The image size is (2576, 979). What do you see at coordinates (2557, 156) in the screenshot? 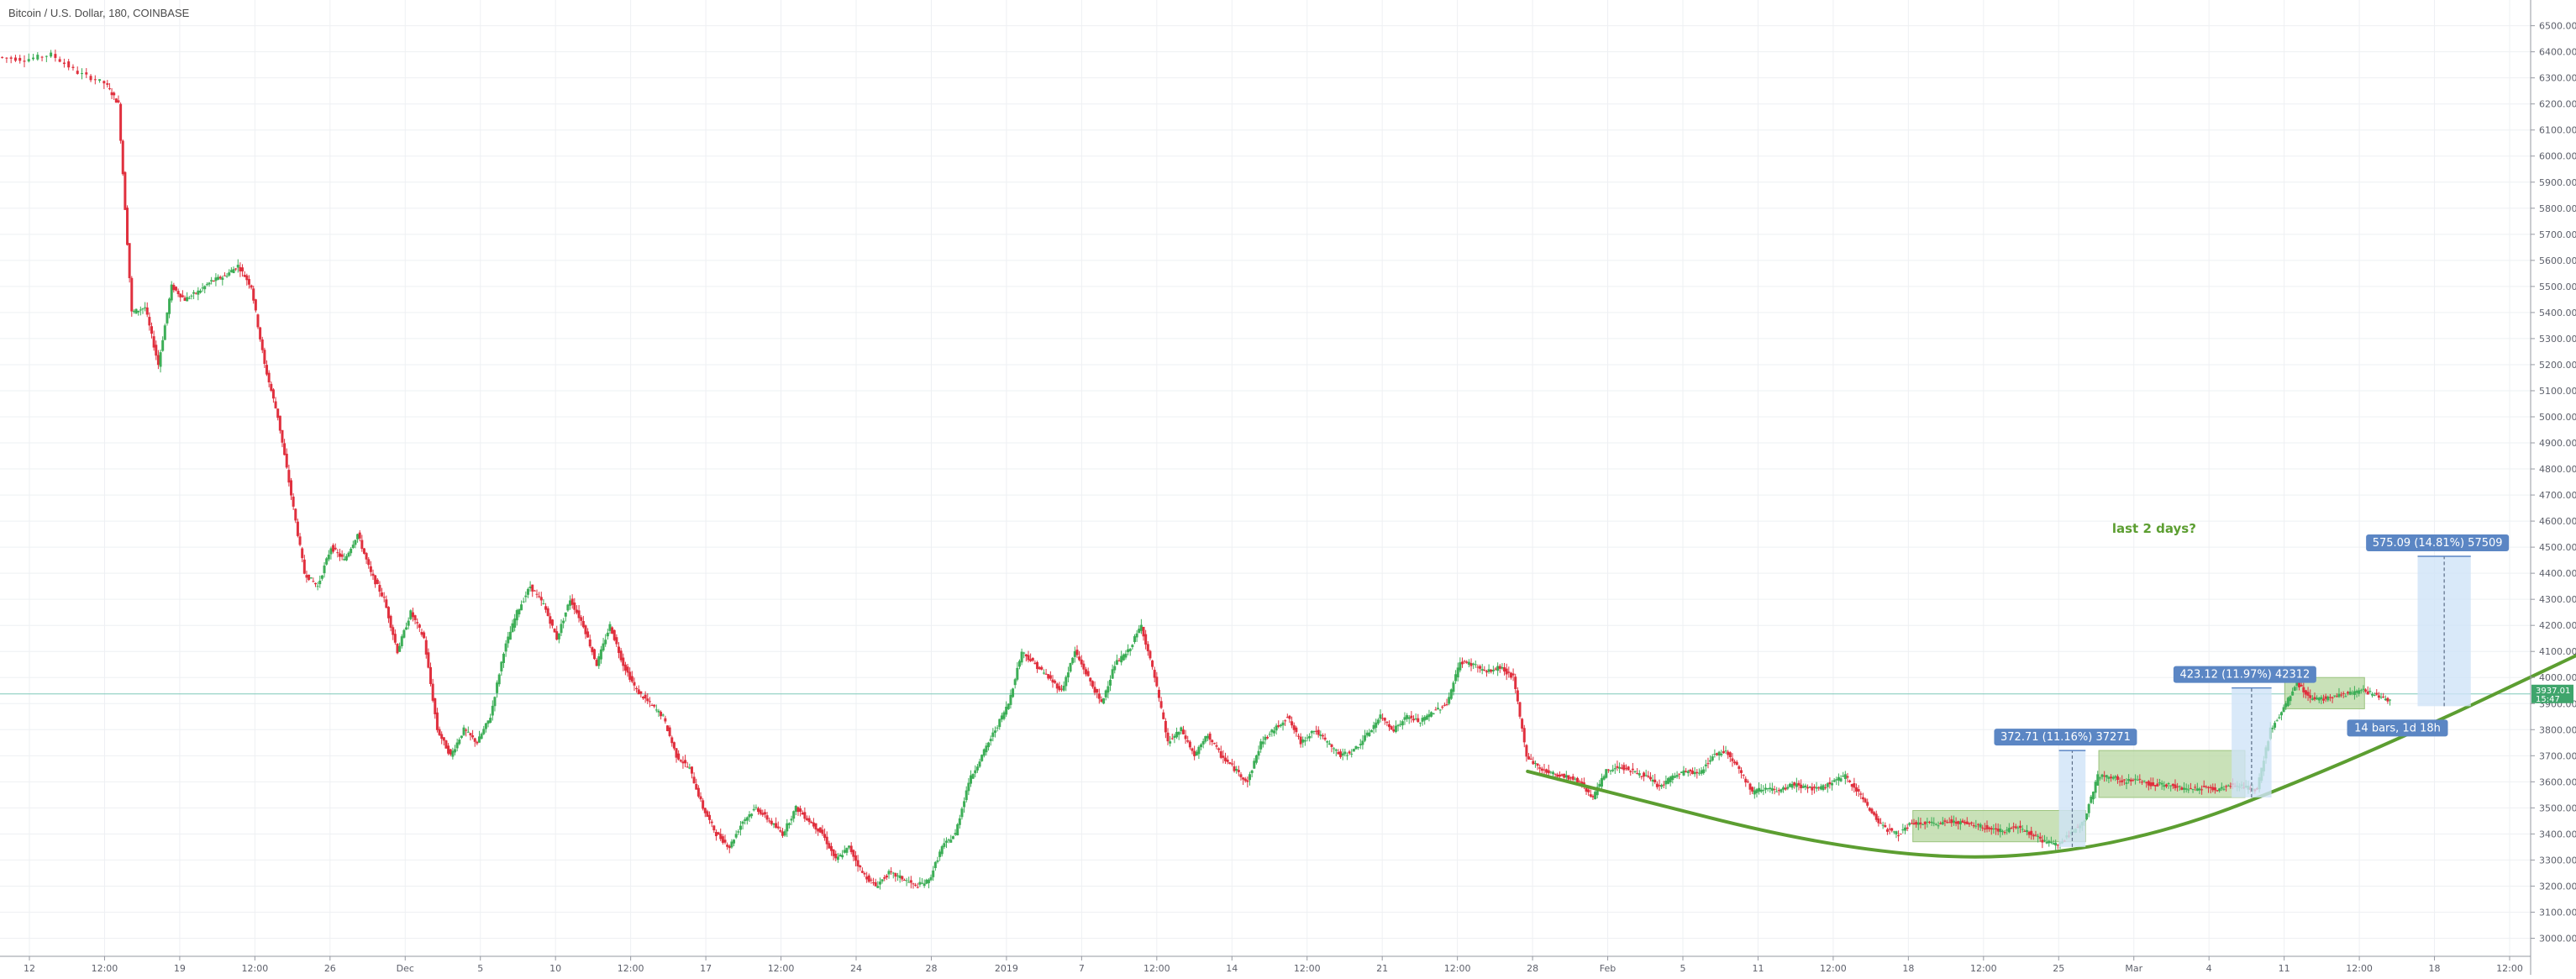
I see `y-tick-label: 6000.00` at bounding box center [2557, 156].